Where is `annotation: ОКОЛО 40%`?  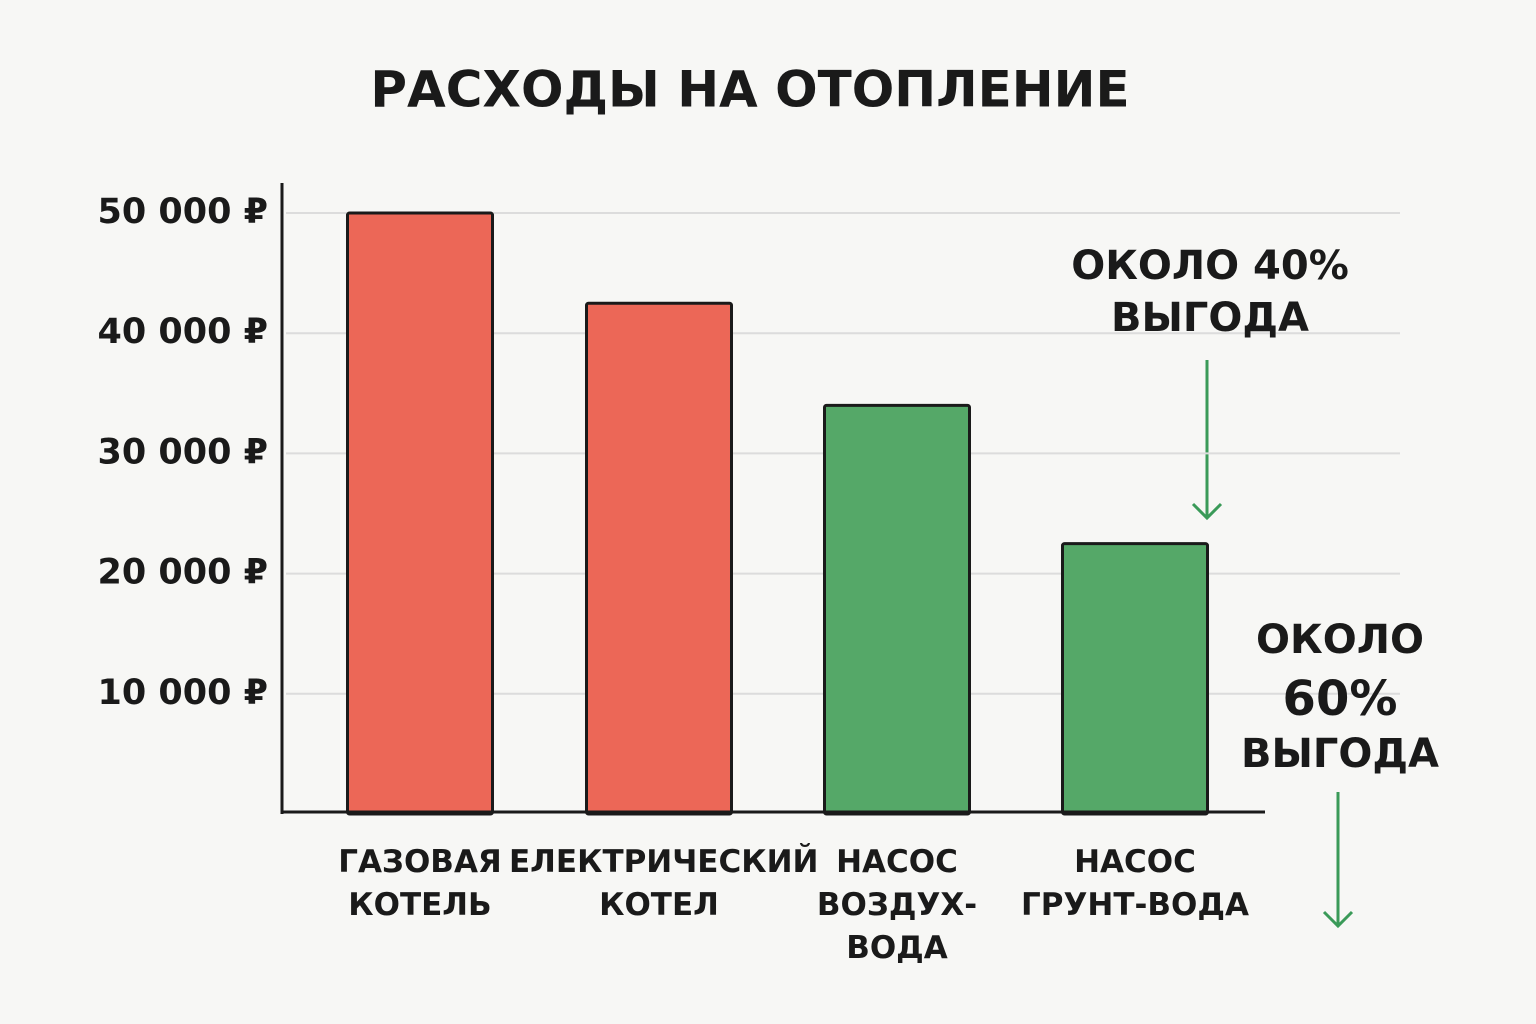
annotation: ОКОЛО 40% is located at coordinates (1210, 266).